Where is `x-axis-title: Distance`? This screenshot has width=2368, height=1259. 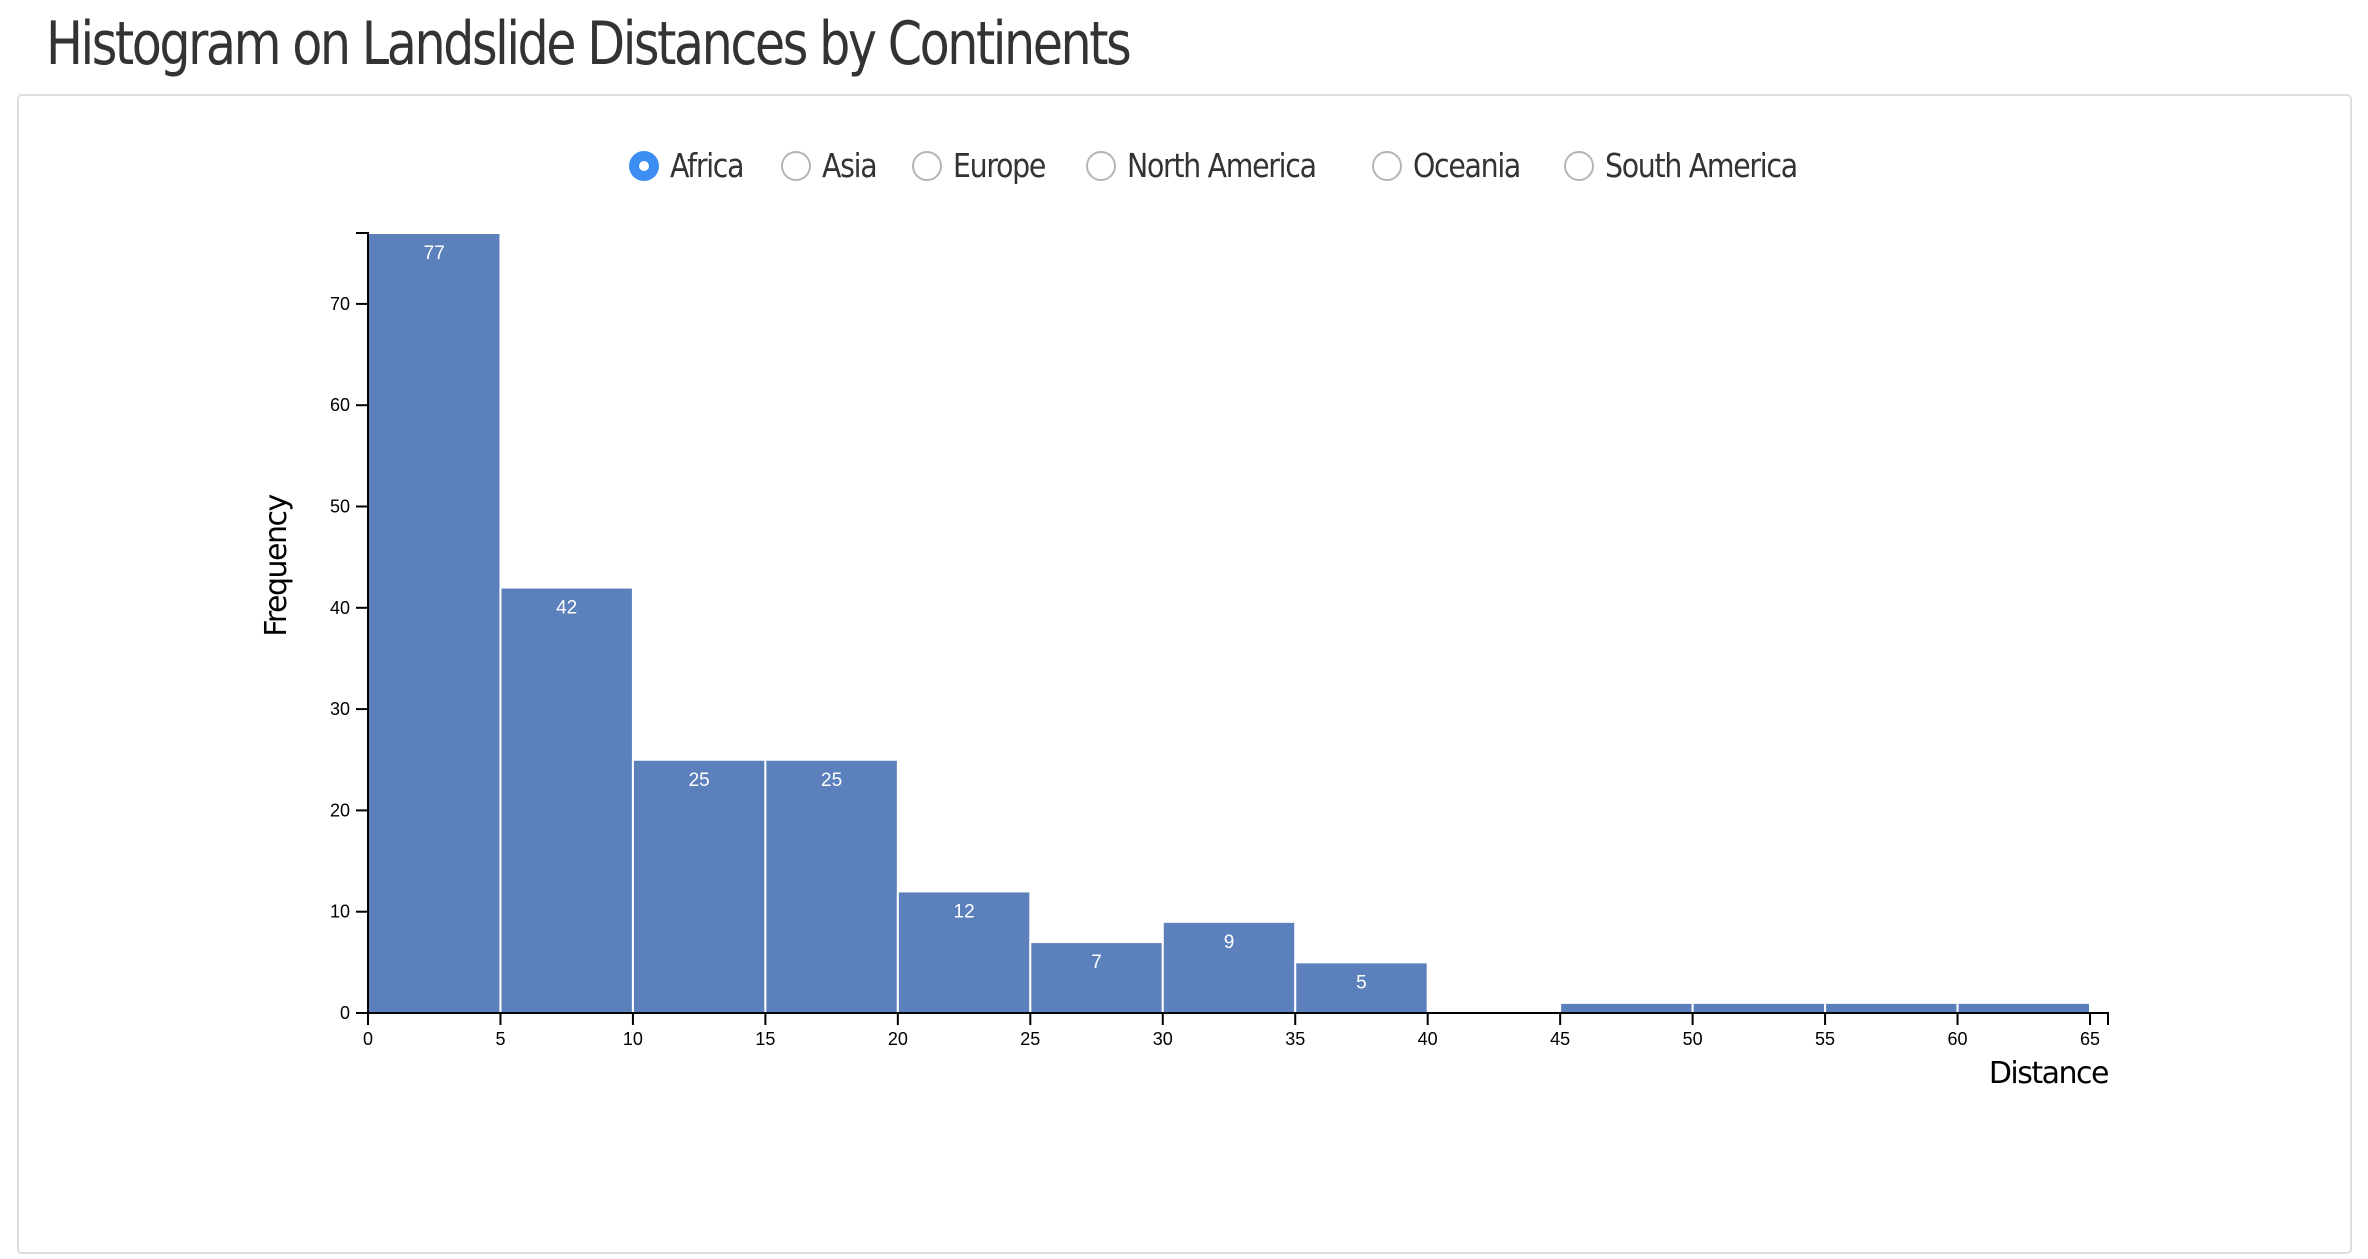
x-axis-title: Distance is located at coordinates (2048, 1073).